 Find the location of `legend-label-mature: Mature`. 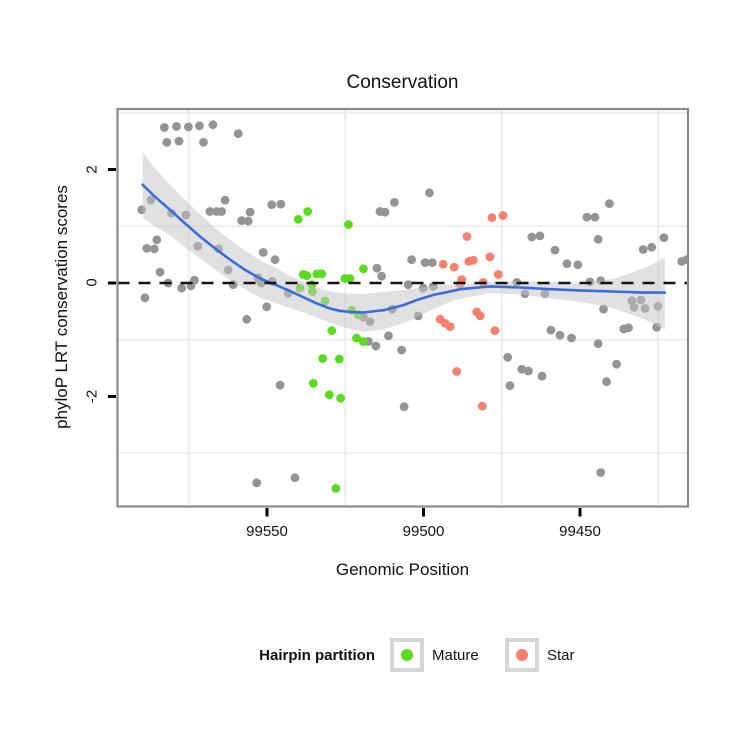

legend-label-mature: Mature is located at coordinates (455, 655).